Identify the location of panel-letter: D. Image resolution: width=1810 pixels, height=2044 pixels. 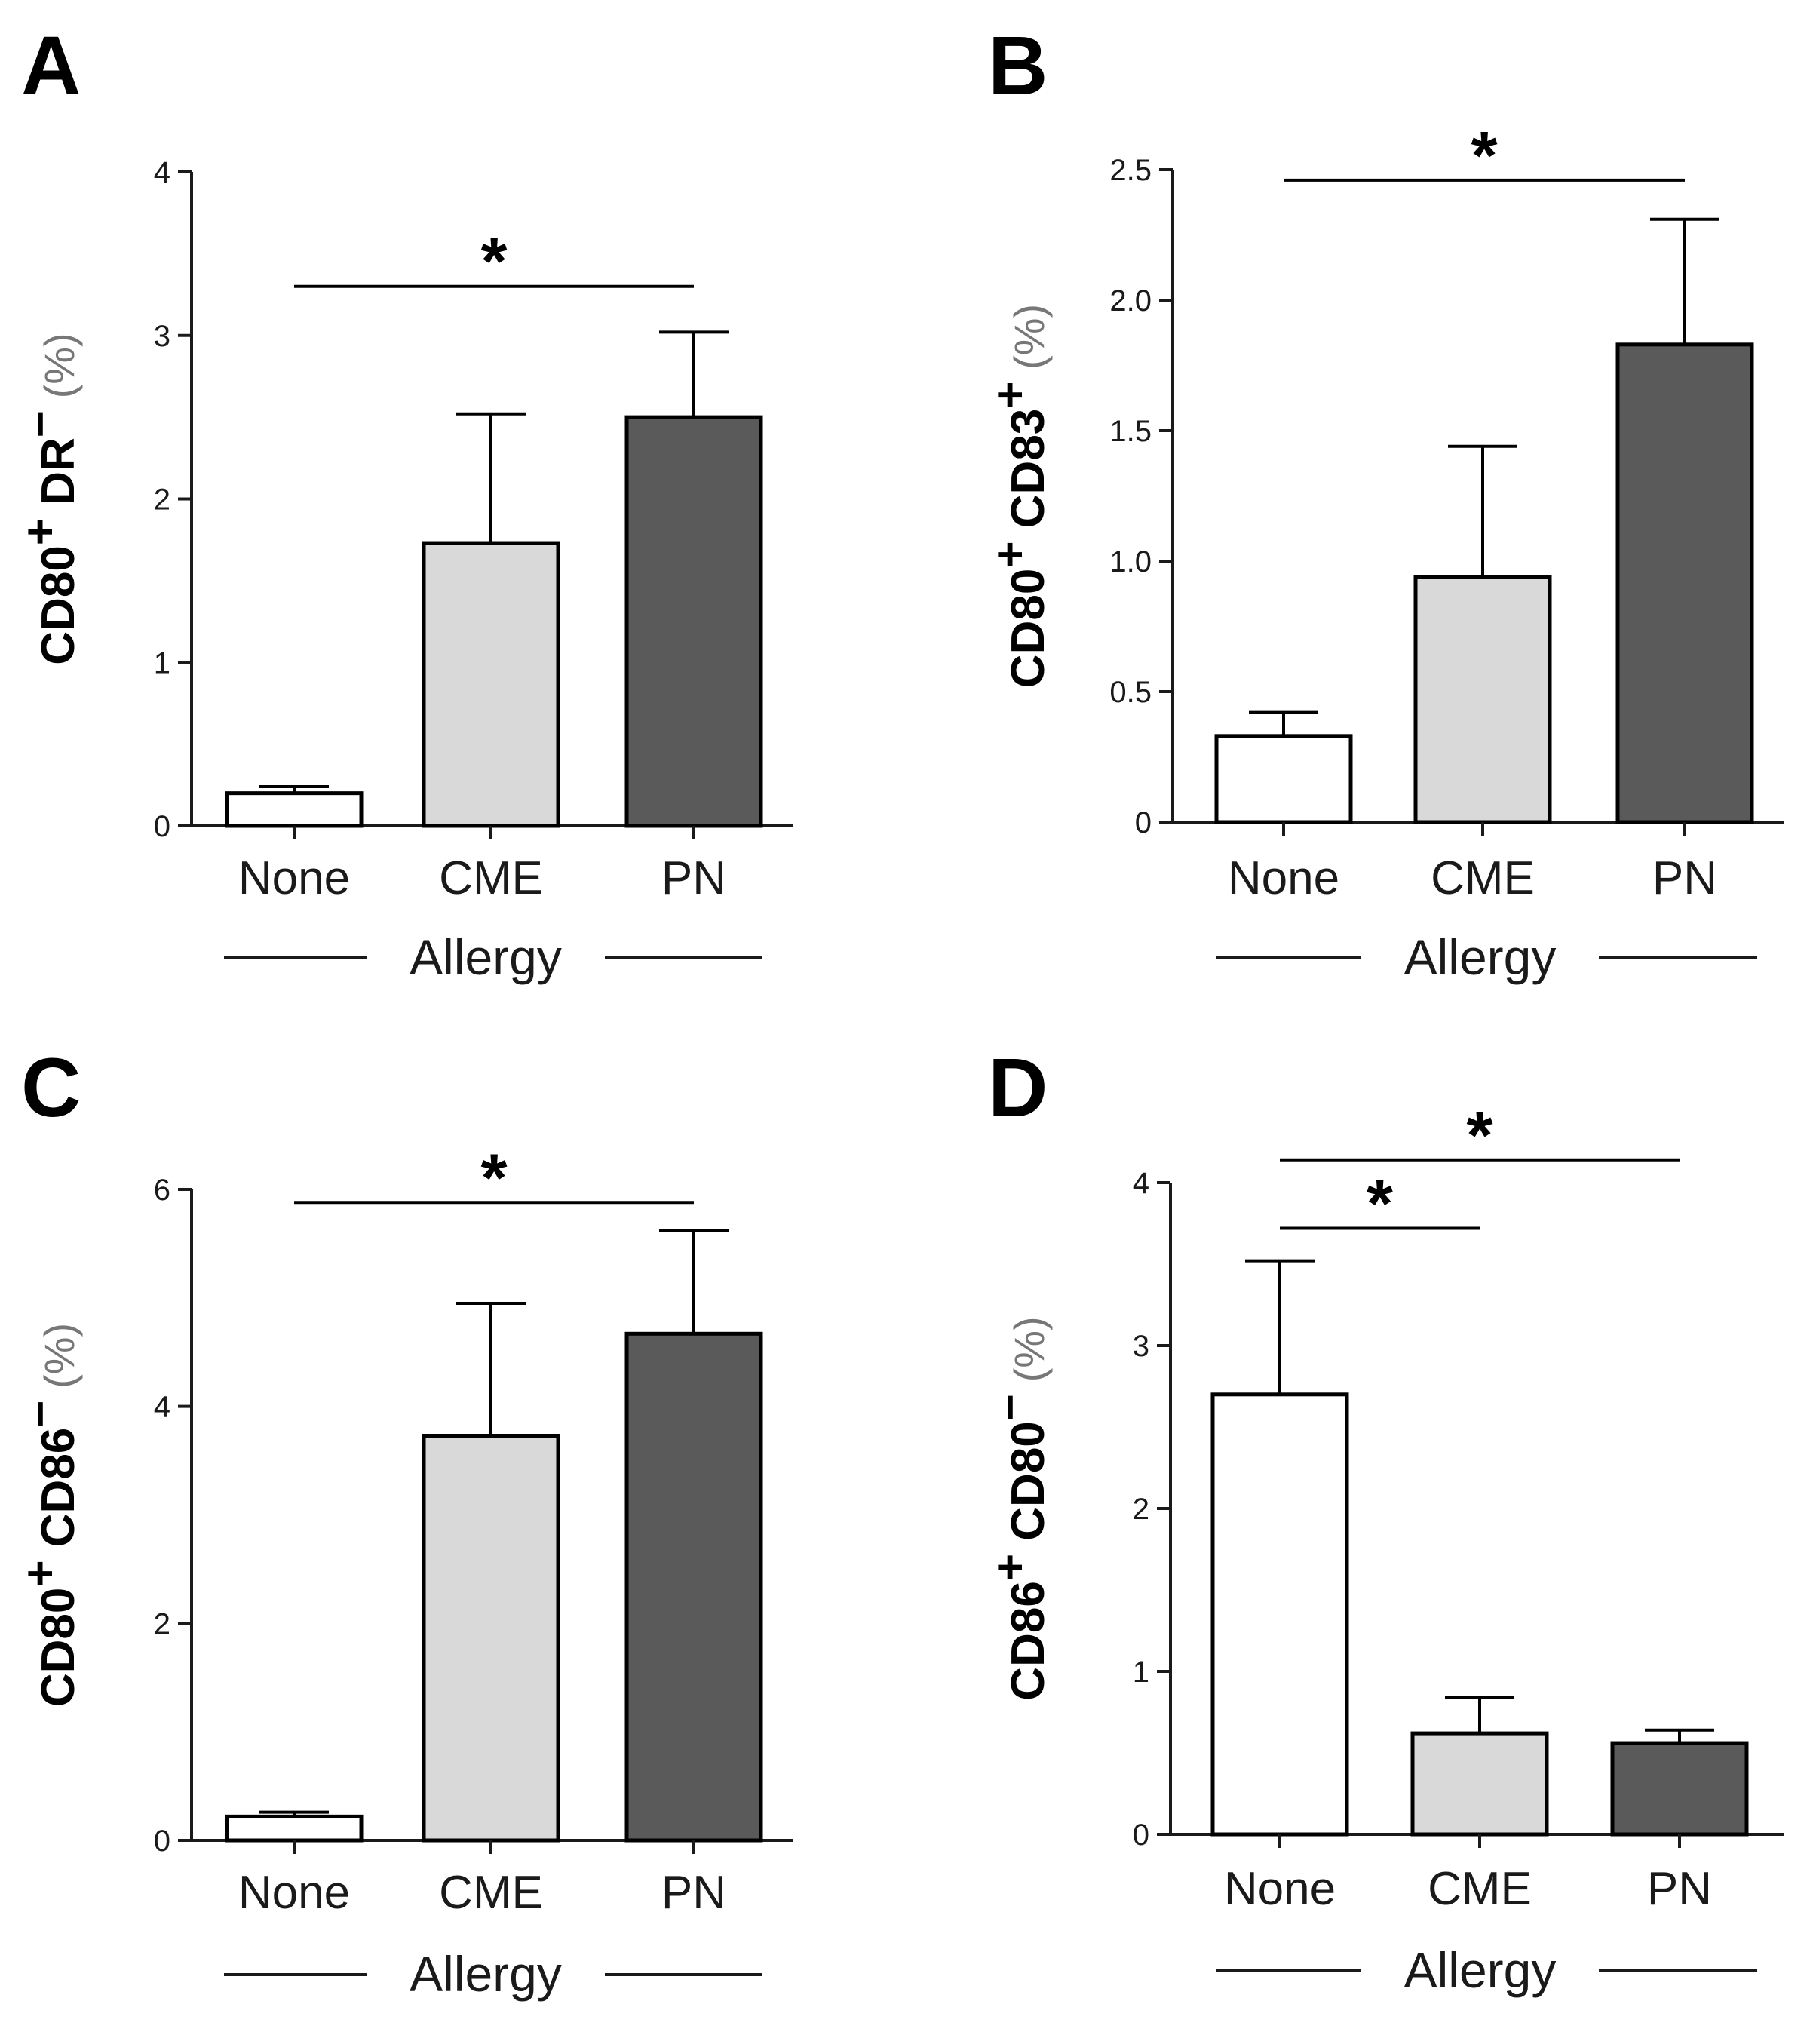
(1018, 1088).